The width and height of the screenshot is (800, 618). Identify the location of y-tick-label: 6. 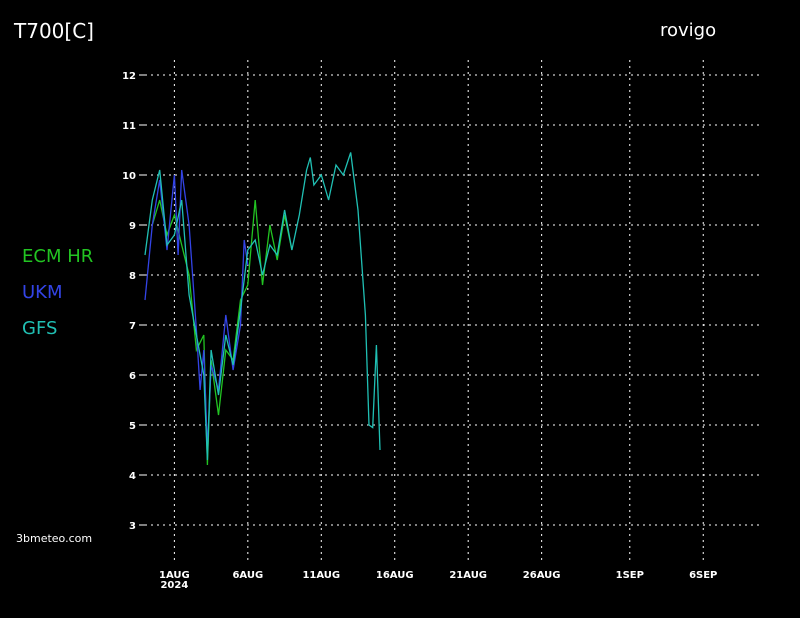
(132, 376).